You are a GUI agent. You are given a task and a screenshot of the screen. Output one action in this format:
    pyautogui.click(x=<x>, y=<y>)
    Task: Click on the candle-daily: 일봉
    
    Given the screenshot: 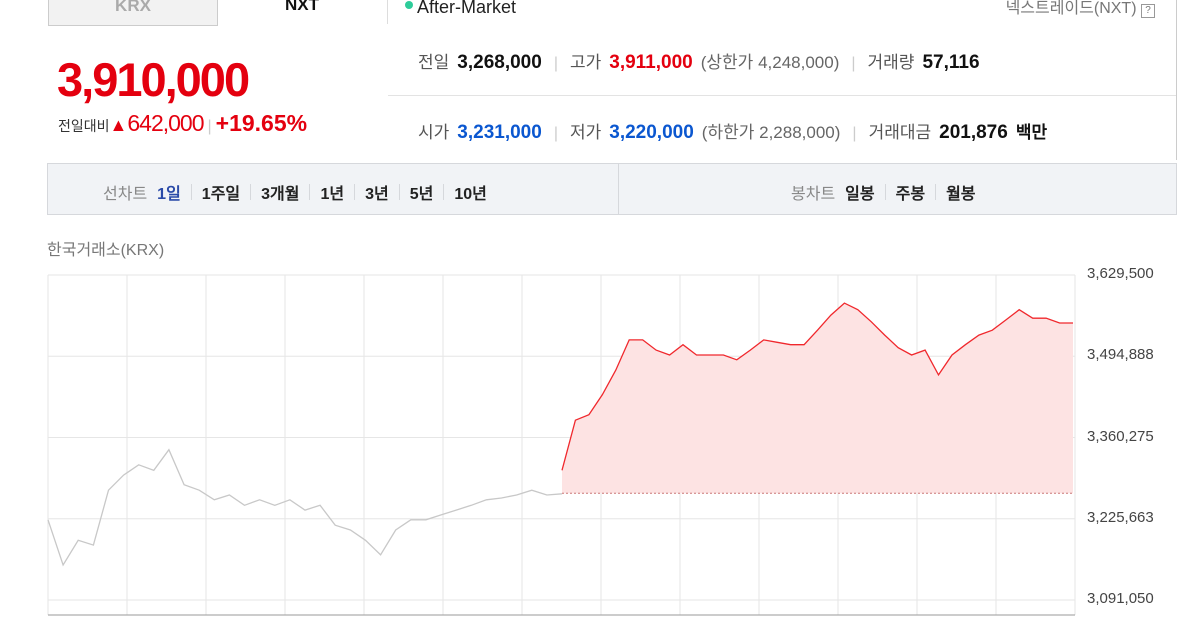 What is the action you would take?
    pyautogui.click(x=860, y=194)
    